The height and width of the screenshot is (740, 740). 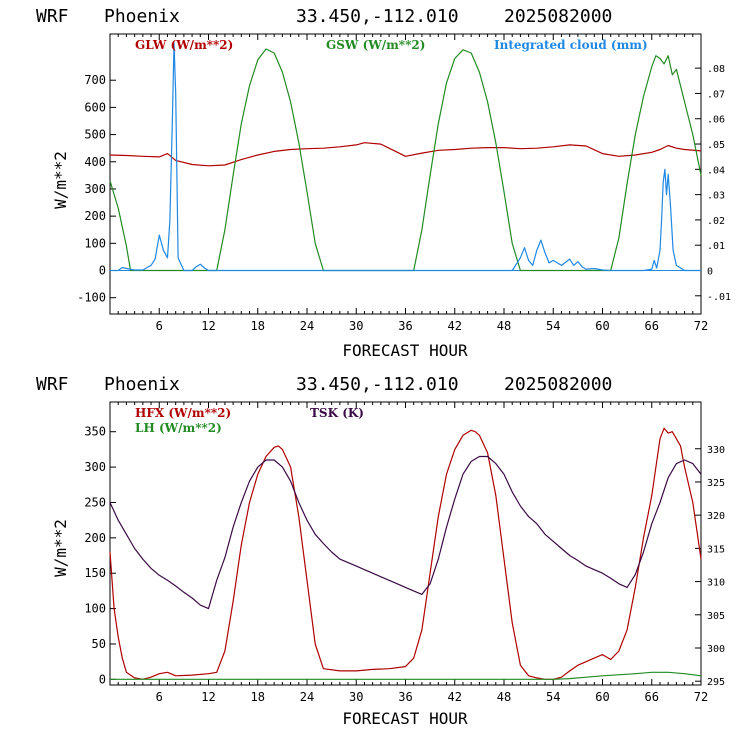 What do you see at coordinates (99, 644) in the screenshot?
I see `y-tick-label: 50` at bounding box center [99, 644].